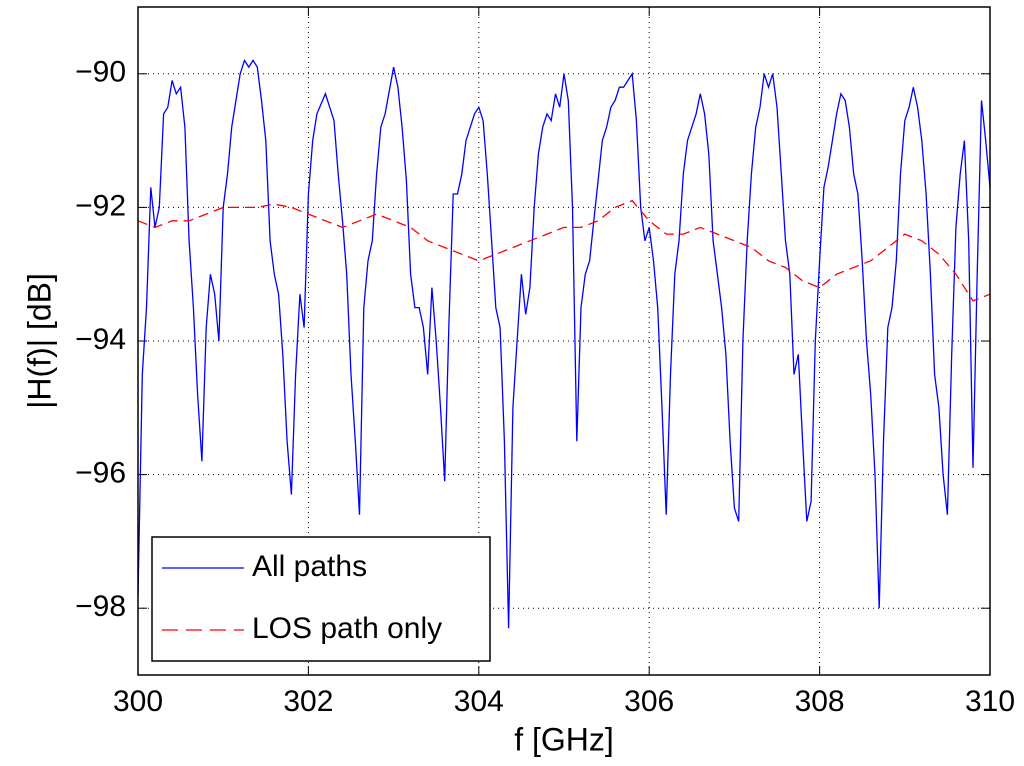  Describe the element at coordinates (564, 250) in the screenshot. I see `series-line` at that location.